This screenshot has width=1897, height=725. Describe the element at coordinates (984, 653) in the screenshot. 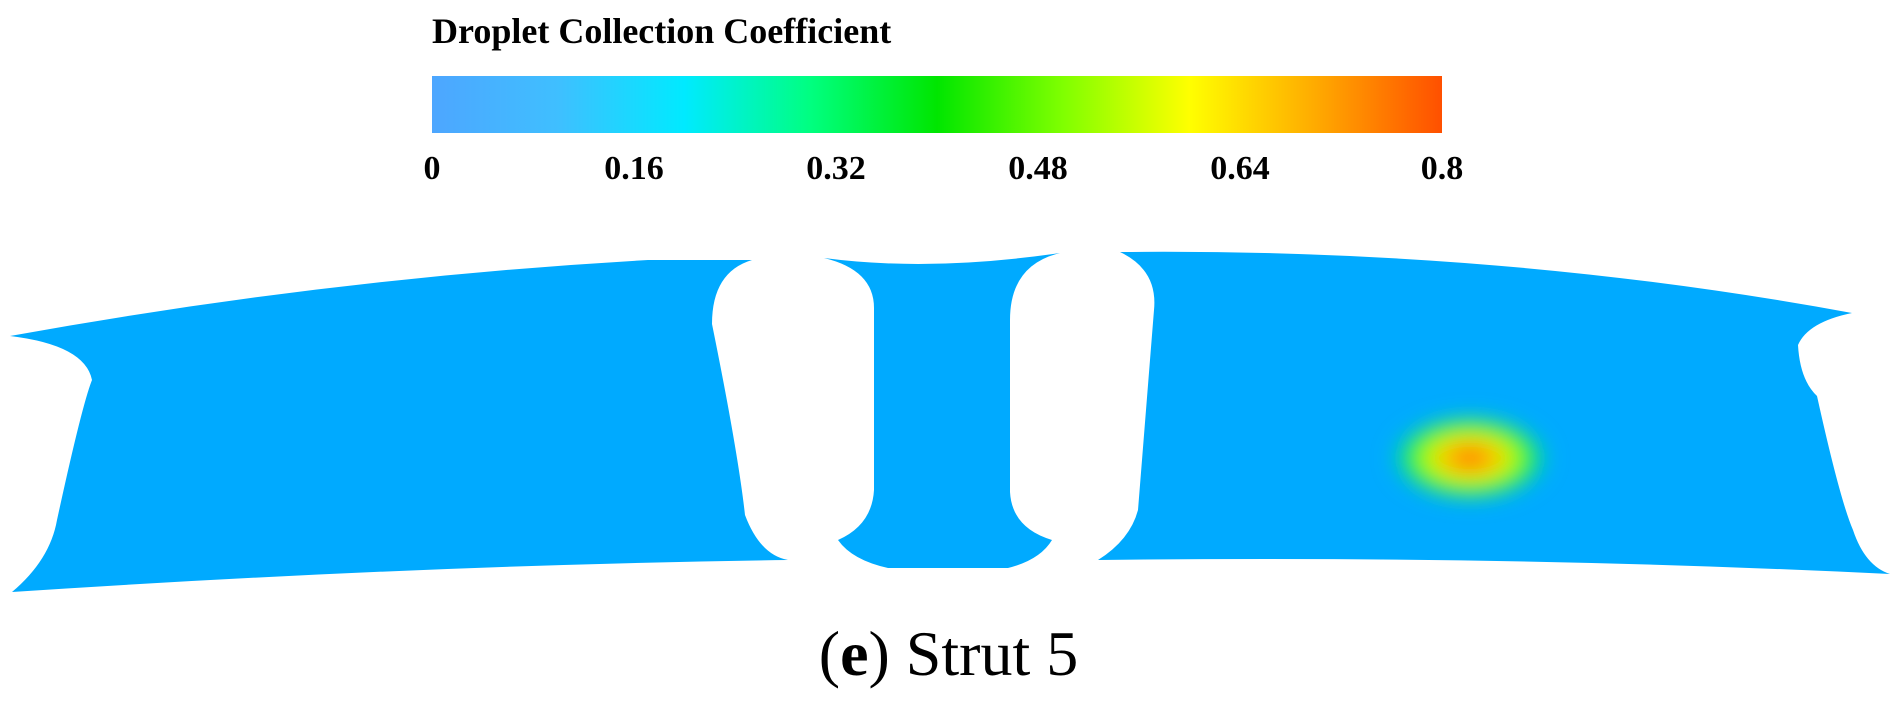

I see `caption-text: Strut 5` at that location.